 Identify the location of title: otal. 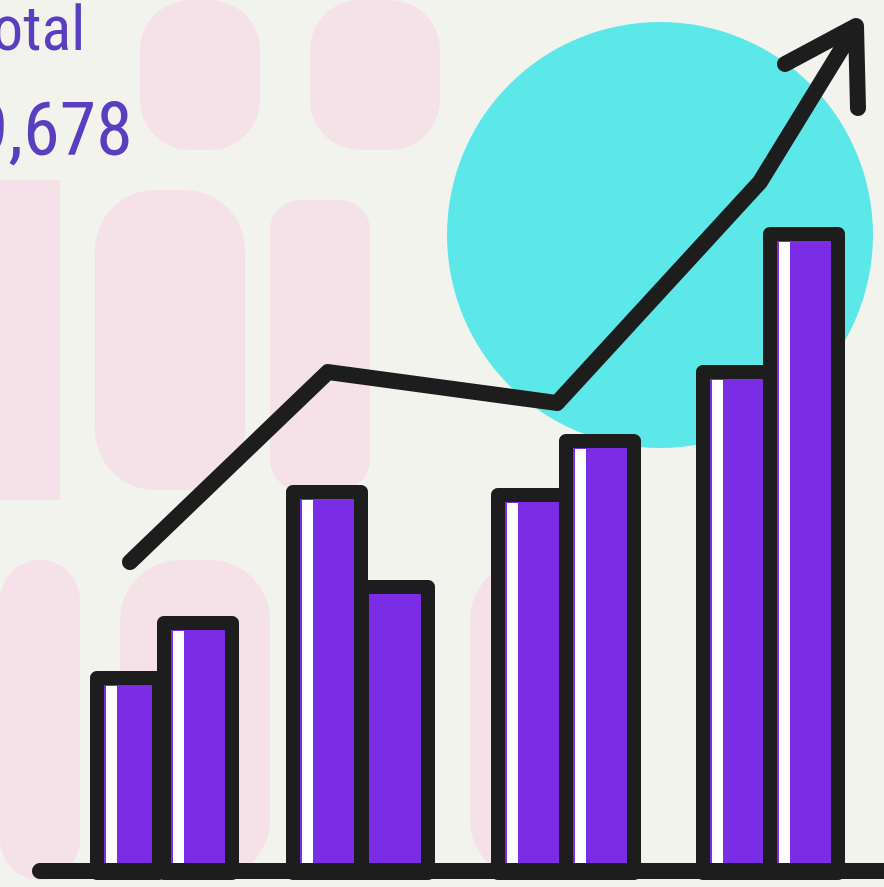
(42, 33).